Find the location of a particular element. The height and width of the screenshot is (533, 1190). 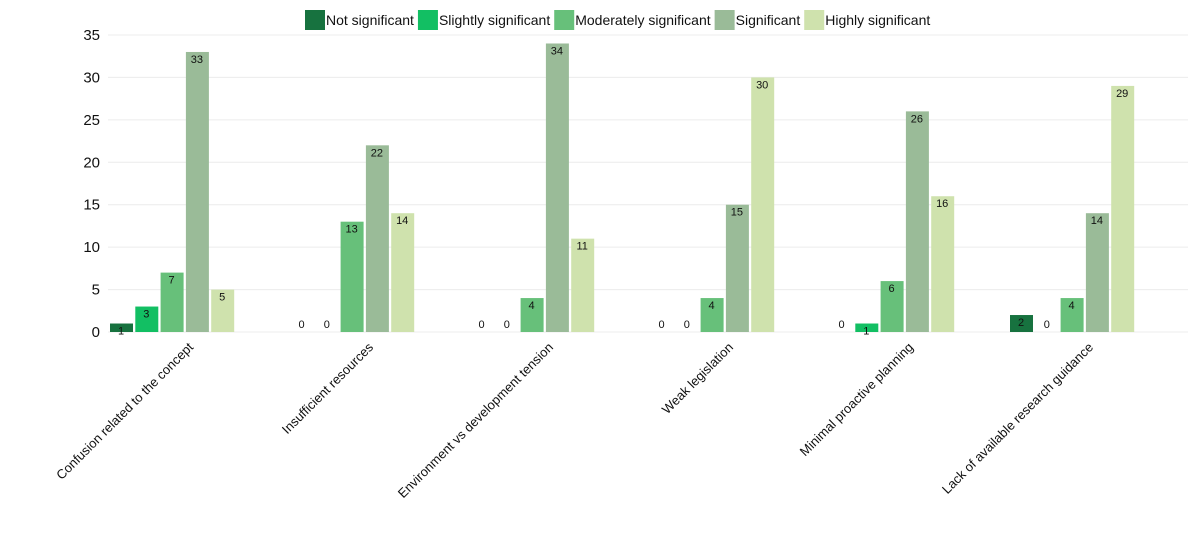

legend-label: Not significant is located at coordinates (370, 20).